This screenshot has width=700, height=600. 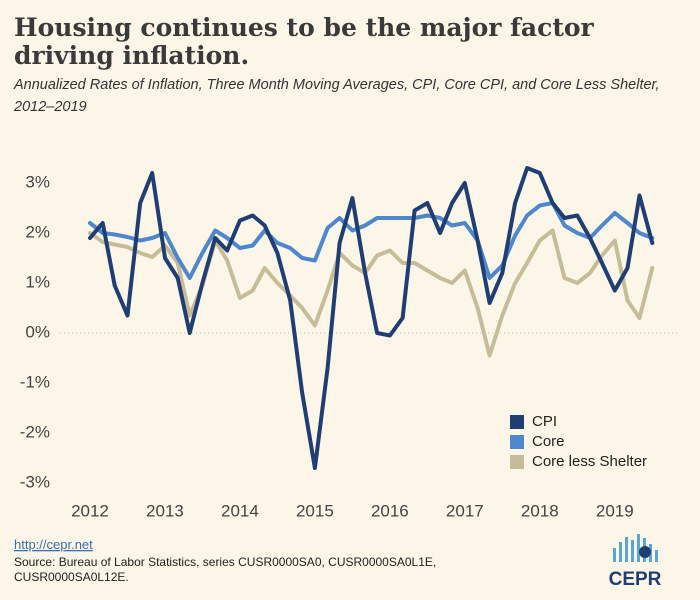 What do you see at coordinates (37, 281) in the screenshot?
I see `y-tick-label: 1%` at bounding box center [37, 281].